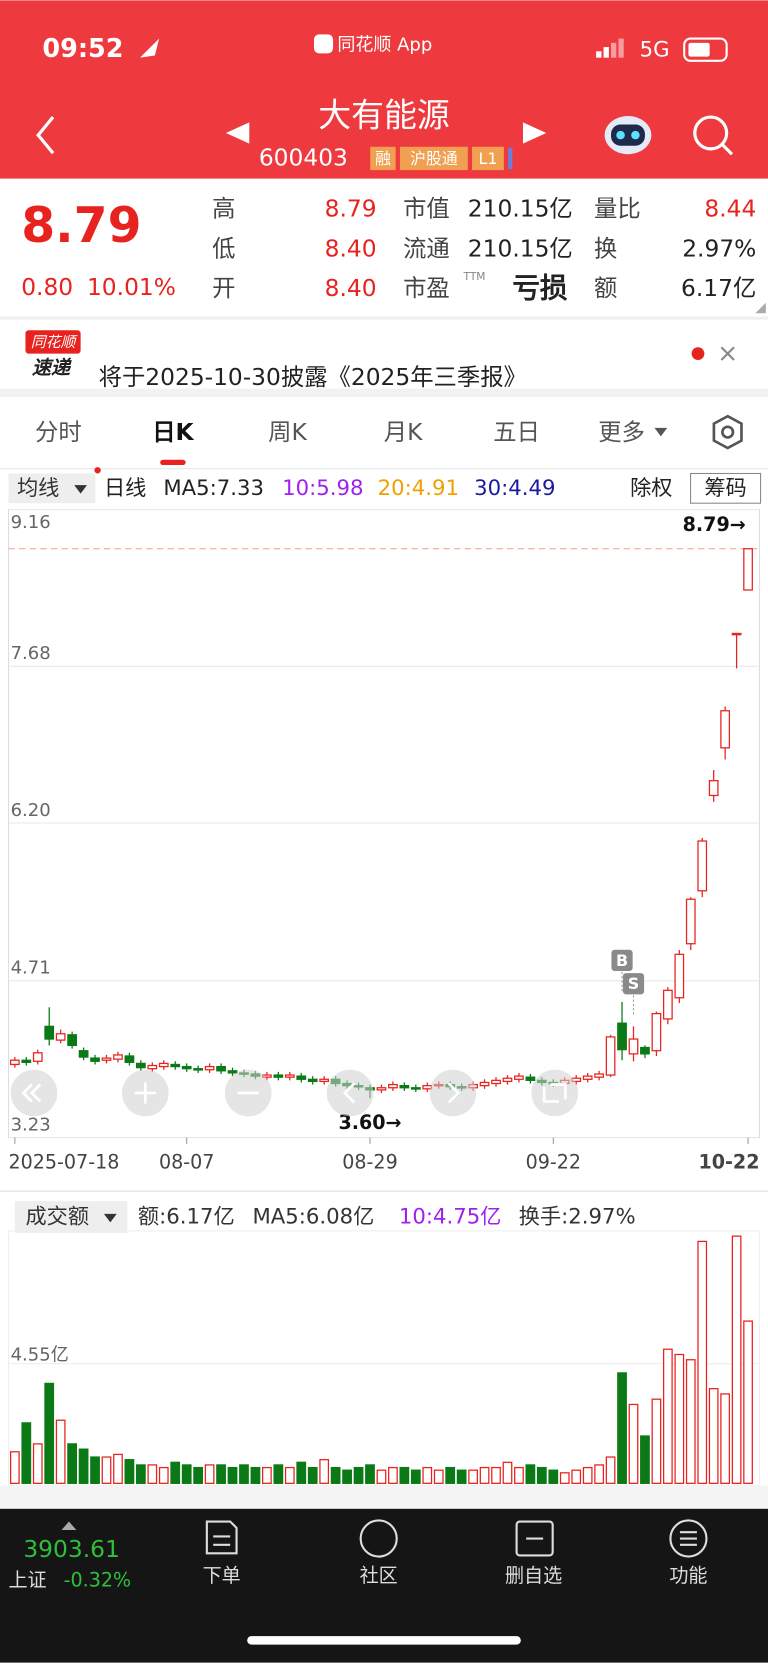 The image size is (768, 1667). What do you see at coordinates (369, 1161) in the screenshot?
I see `x-tick-label: 08-29` at bounding box center [369, 1161].